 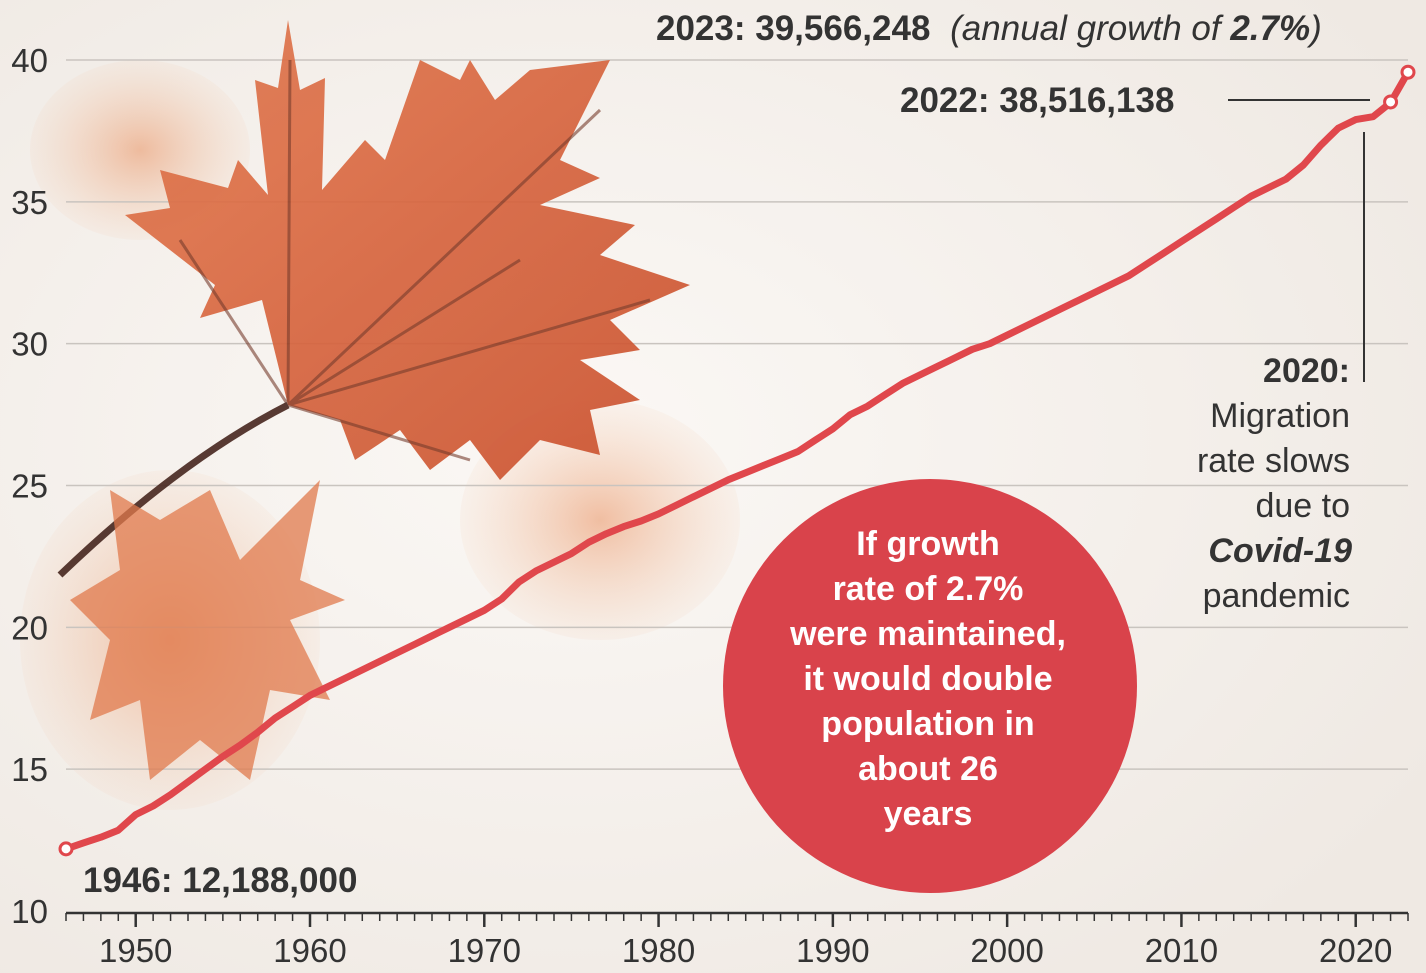 What do you see at coordinates (207, 630) in the screenshot?
I see `maple-leaf-small-icon` at bounding box center [207, 630].